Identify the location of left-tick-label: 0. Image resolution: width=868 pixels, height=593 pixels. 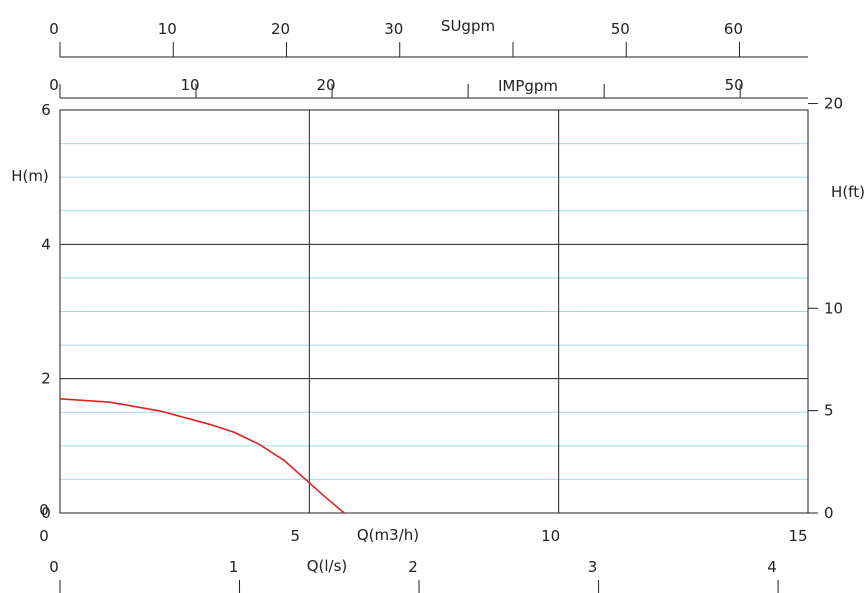
(46, 513).